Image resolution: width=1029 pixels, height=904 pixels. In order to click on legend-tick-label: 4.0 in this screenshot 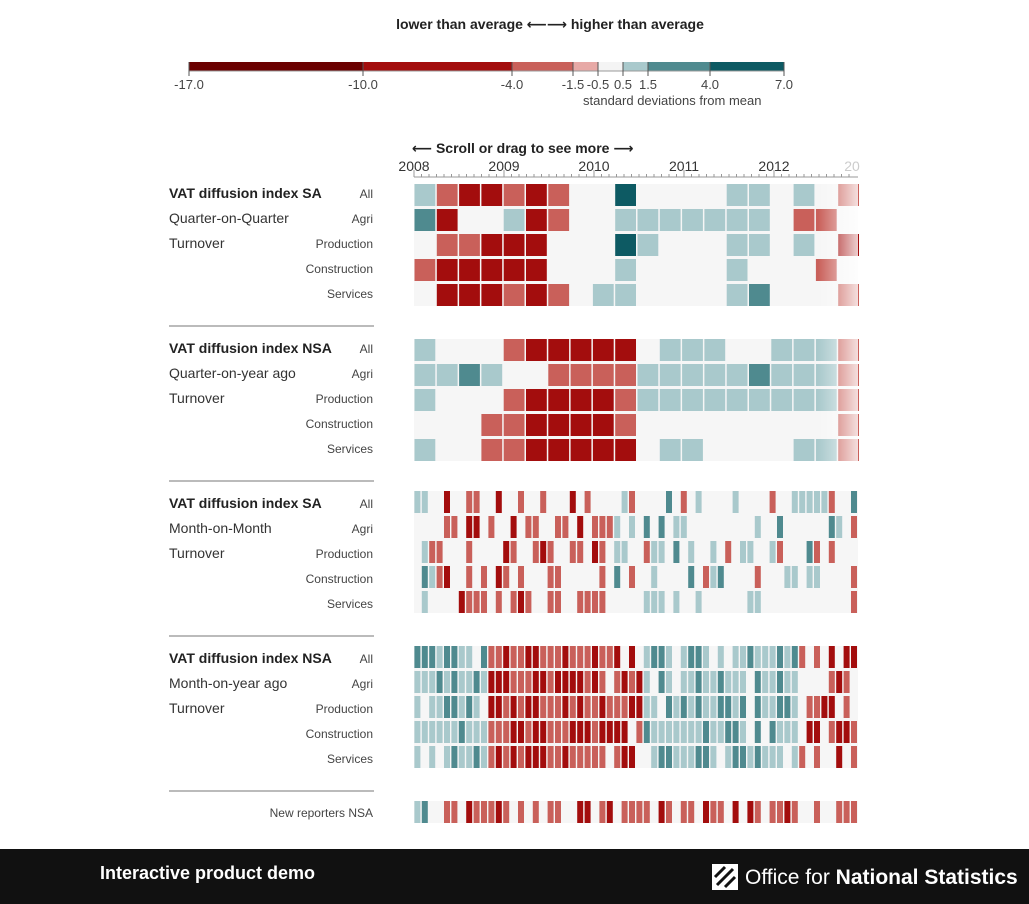, I will do `click(710, 84)`.